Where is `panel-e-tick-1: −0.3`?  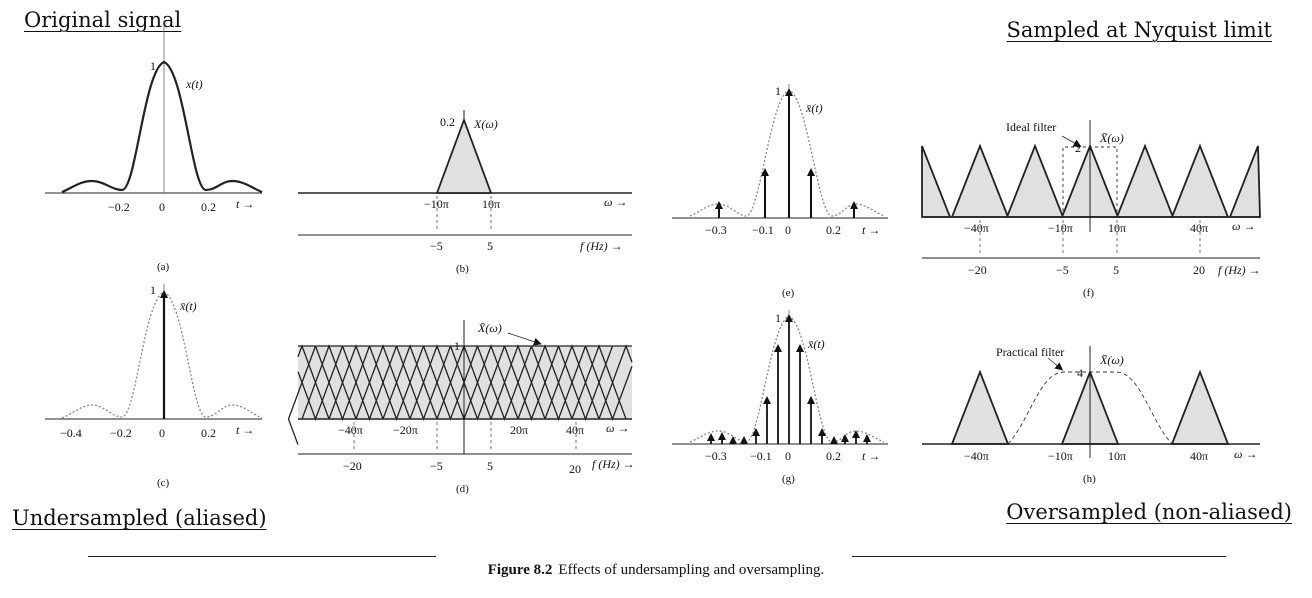
panel-e-tick-1: −0.3 is located at coordinates (716, 230).